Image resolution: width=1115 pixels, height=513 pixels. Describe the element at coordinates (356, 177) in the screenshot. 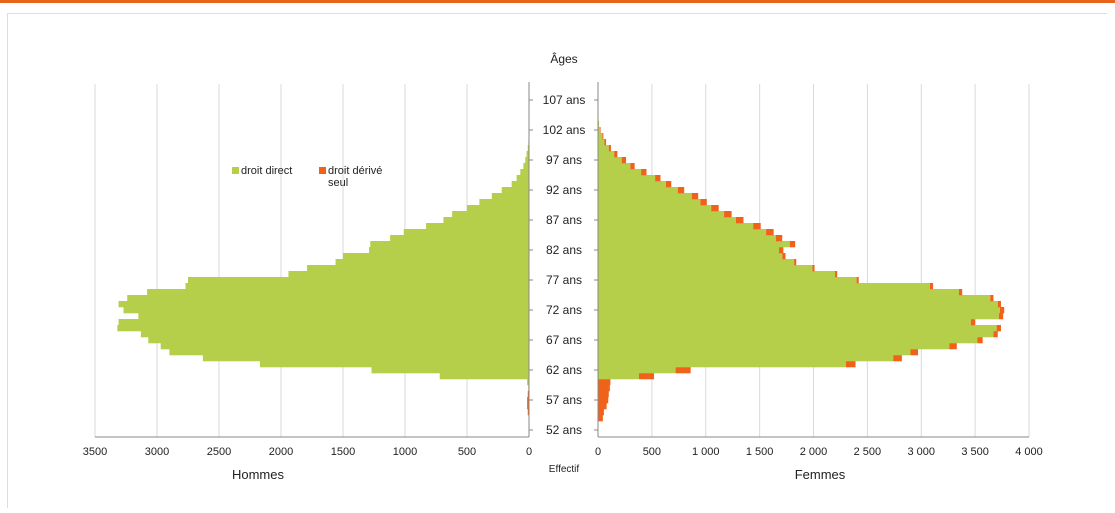

I see `legend-label-droit-derive: droit dérivé seul` at that location.